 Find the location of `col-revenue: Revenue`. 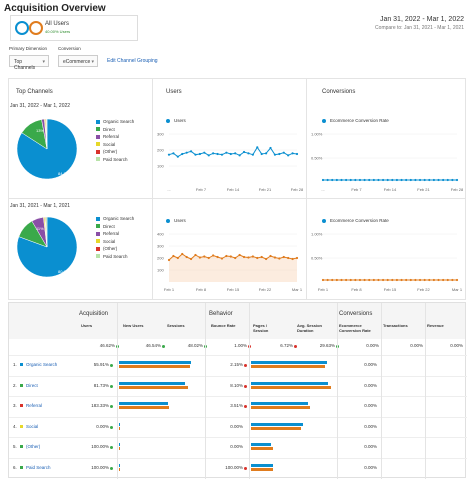

col-revenue: Revenue is located at coordinates (435, 325).